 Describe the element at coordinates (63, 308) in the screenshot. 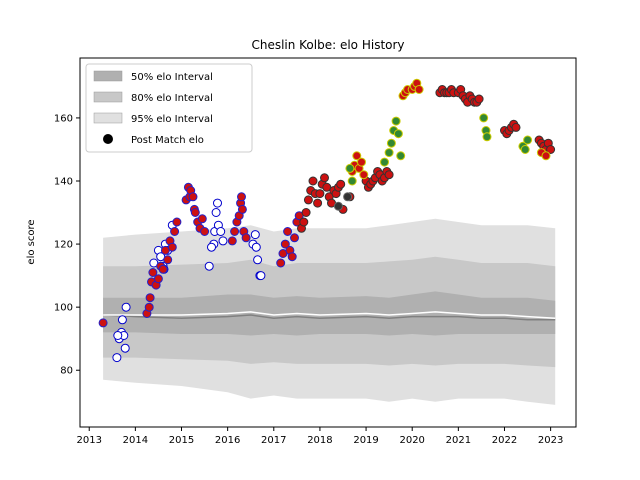

I see `y-tick-label: 100` at that location.